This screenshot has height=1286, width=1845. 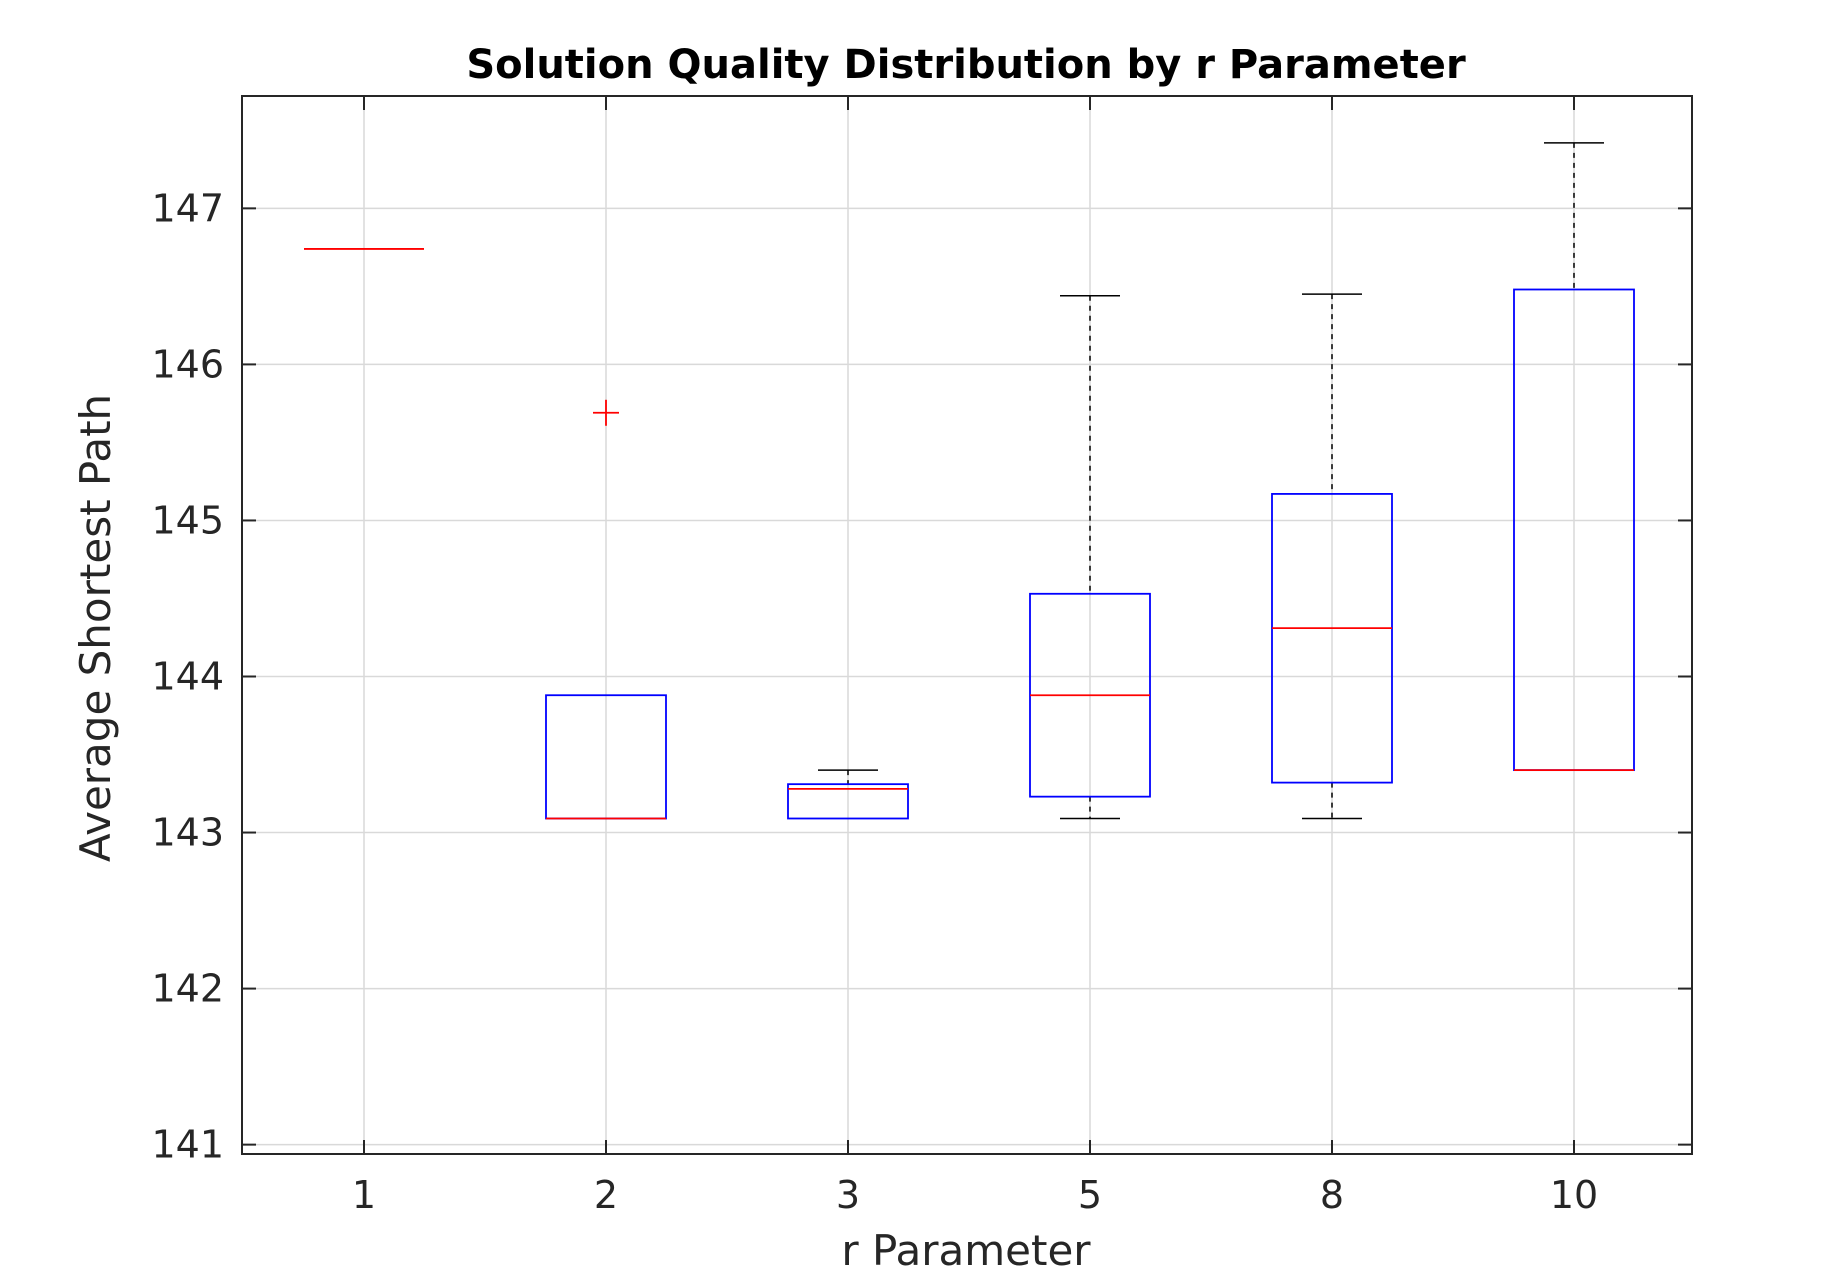 What do you see at coordinates (1574, 1195) in the screenshot?
I see `x-tick-label: 10` at bounding box center [1574, 1195].